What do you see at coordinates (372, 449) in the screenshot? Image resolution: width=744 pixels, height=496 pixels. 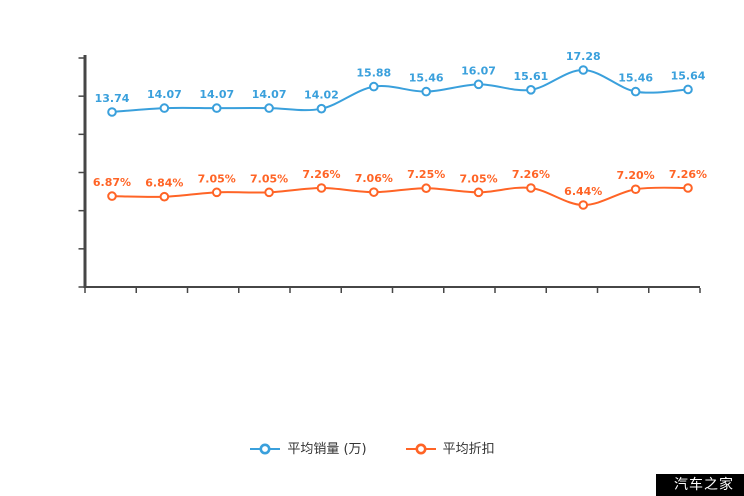 I see `chart-legend: 平均销量 (万) 平均折扣` at bounding box center [372, 449].